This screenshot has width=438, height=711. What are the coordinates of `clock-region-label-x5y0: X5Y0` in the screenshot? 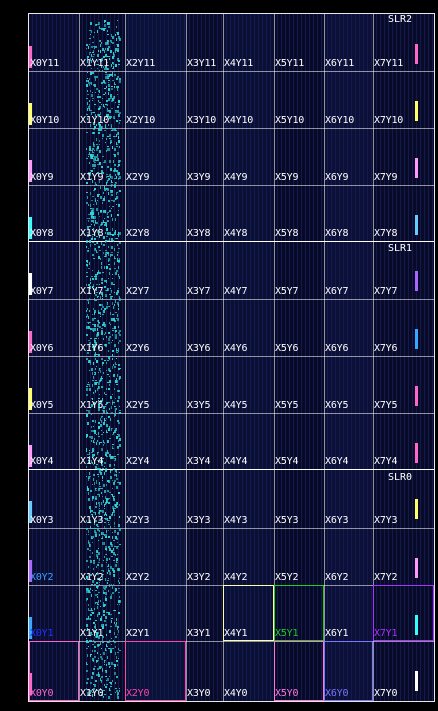 It's located at (287, 693).